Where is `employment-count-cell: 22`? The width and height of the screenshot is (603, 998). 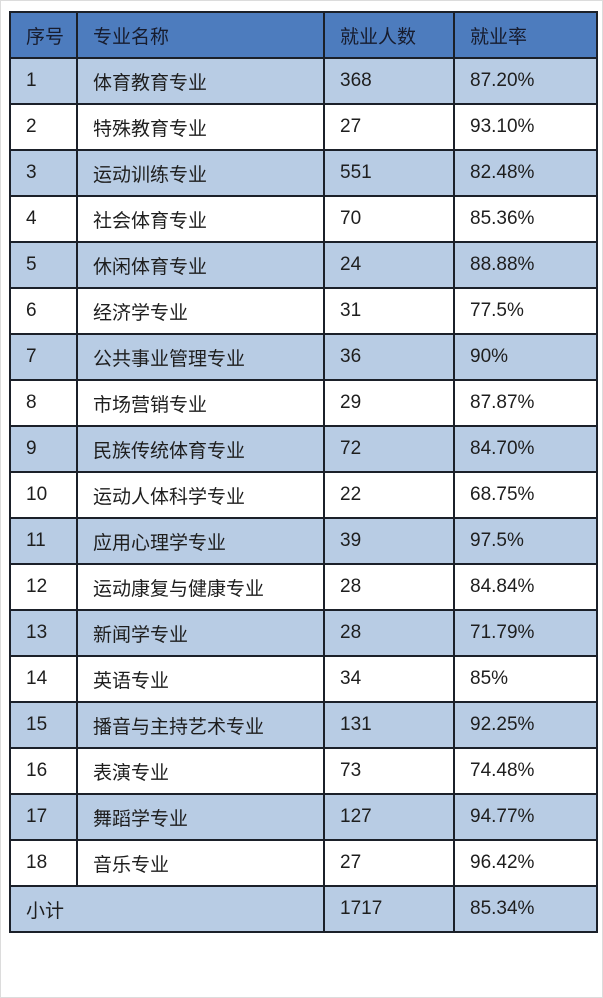
employment-count-cell: 22 is located at coordinates (389, 495).